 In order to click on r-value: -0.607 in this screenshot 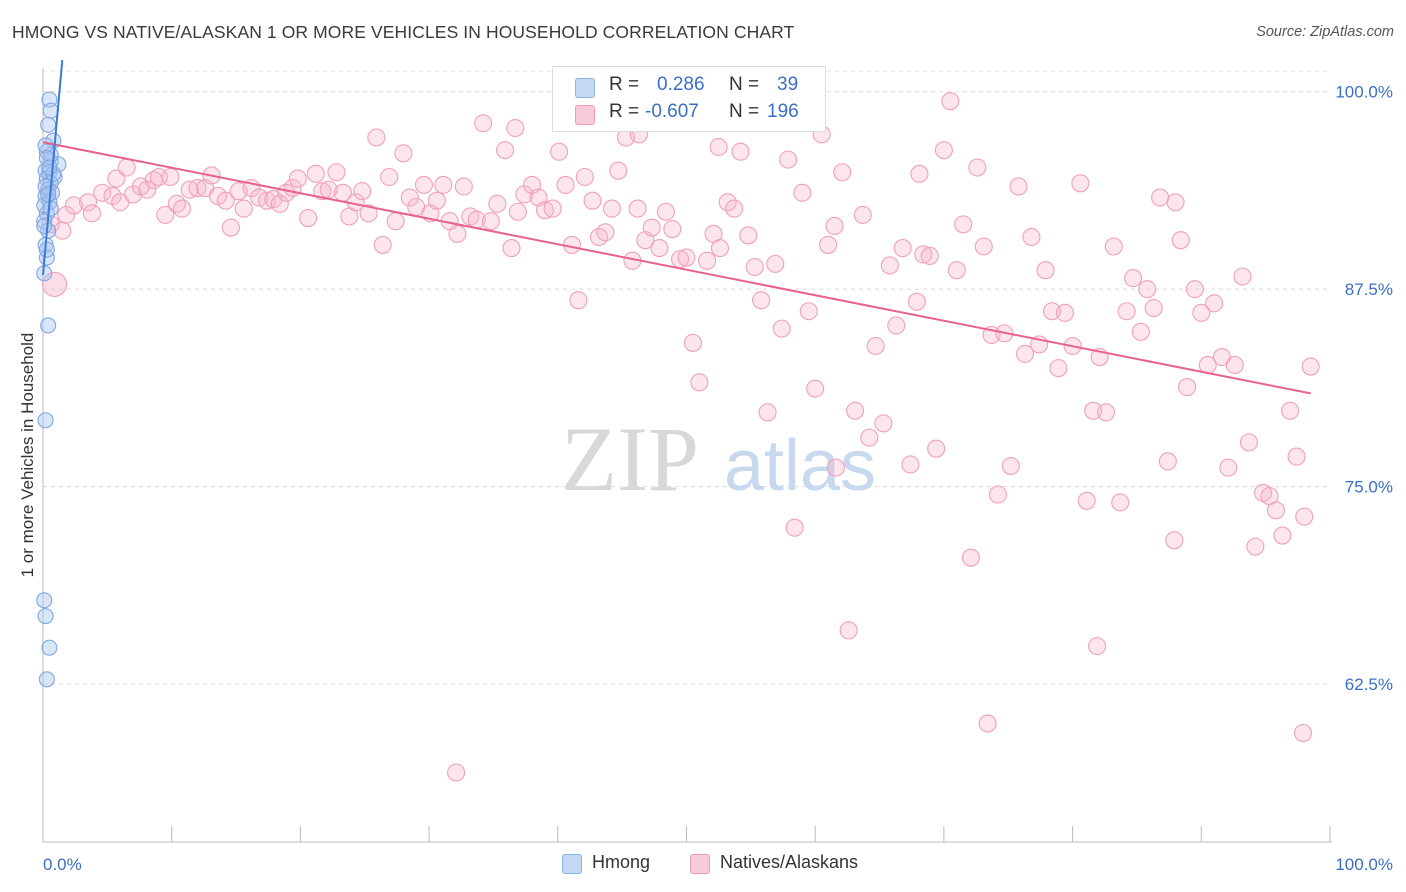, I will do `click(672, 111)`.